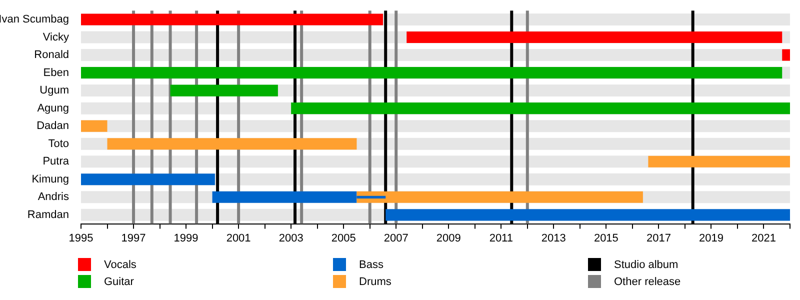 Image resolution: width=800 pixels, height=300 pixels. What do you see at coordinates (764, 238) in the screenshot?
I see `x-tick-label: 2021` at bounding box center [764, 238].